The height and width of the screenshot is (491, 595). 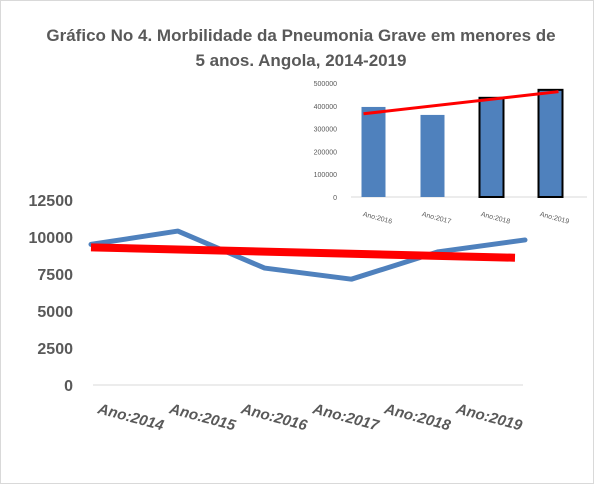 What do you see at coordinates (68, 386) in the screenshot?
I see `main-y-tick-label: 0` at bounding box center [68, 386].